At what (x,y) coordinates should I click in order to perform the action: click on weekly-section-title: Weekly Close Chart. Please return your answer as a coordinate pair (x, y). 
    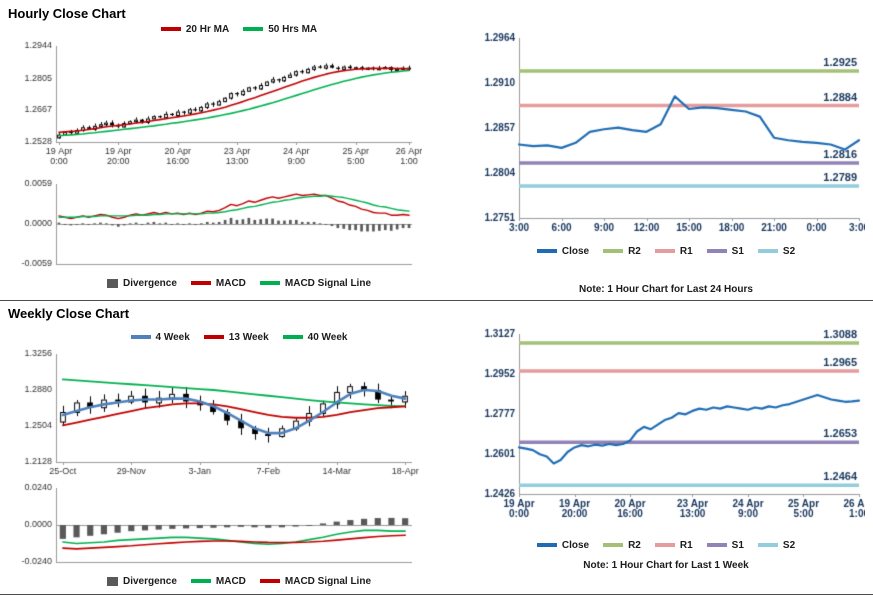
    Looking at the image, I should click on (69, 313).